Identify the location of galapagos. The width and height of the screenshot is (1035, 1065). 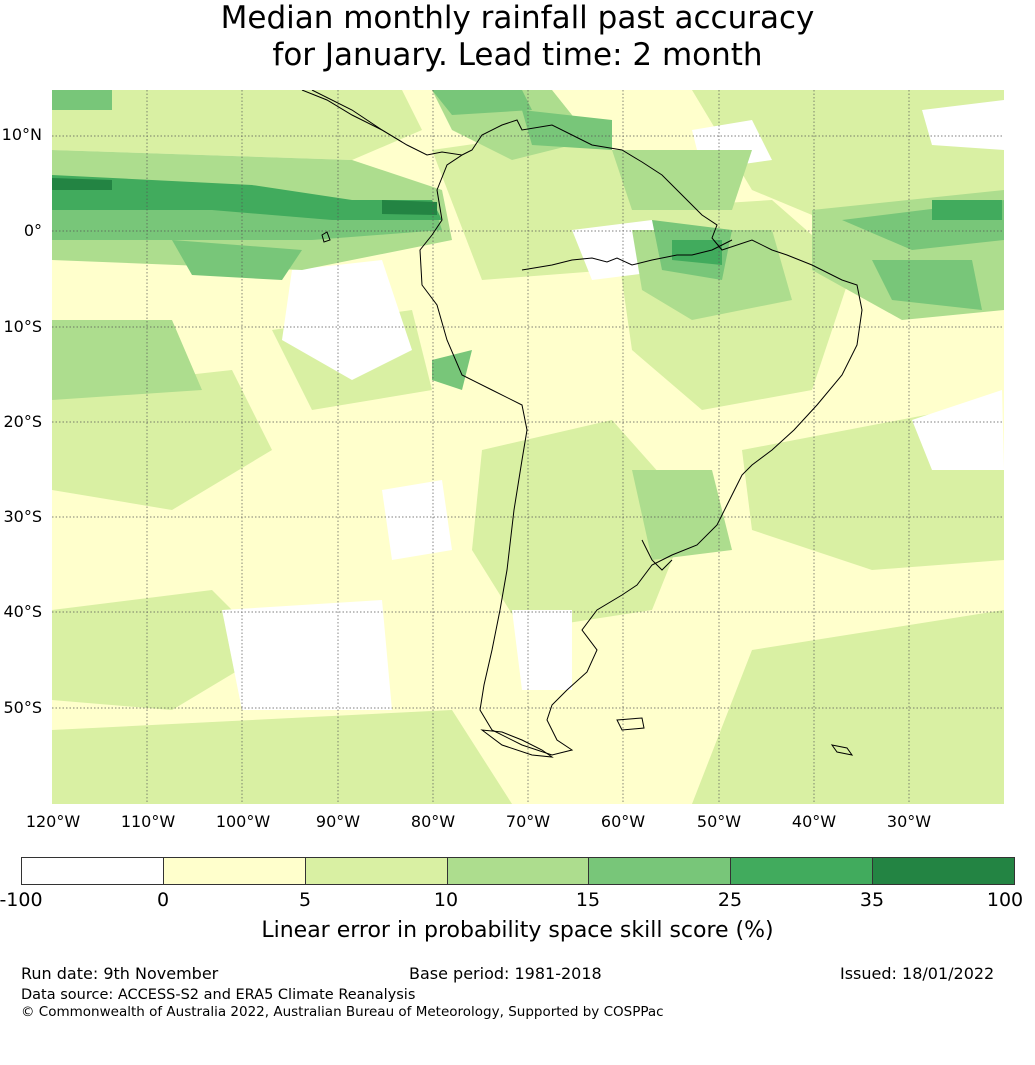
(326, 237).